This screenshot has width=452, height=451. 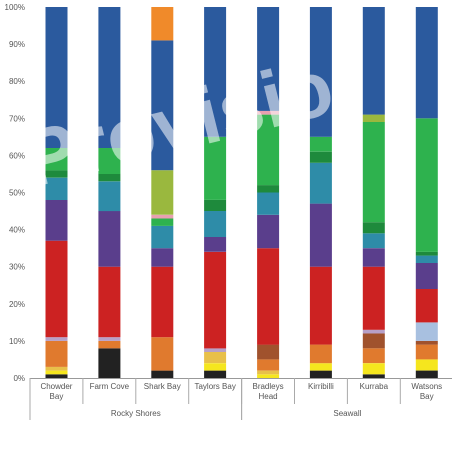 I want to click on y-tick-label: 90%, so click(x=17, y=44).